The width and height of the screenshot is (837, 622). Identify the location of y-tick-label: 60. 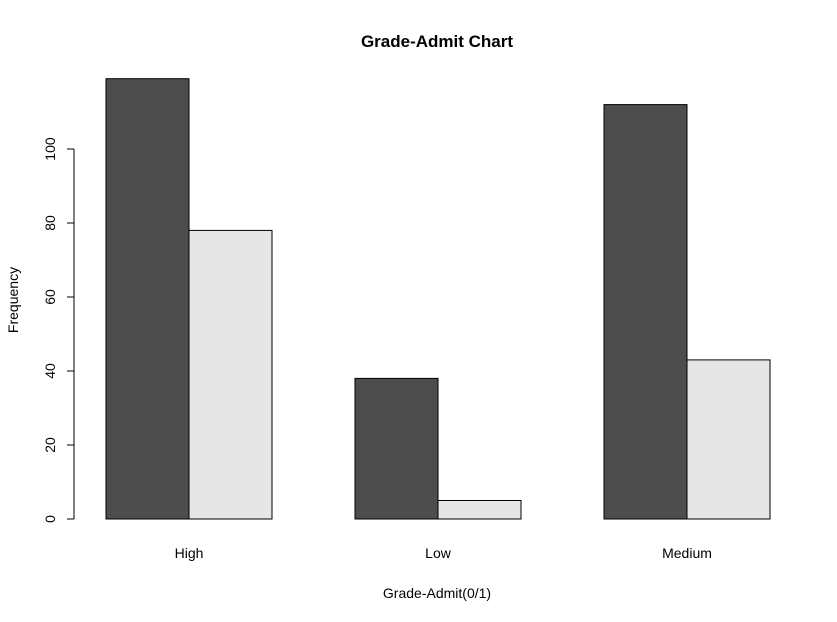
(50, 297).